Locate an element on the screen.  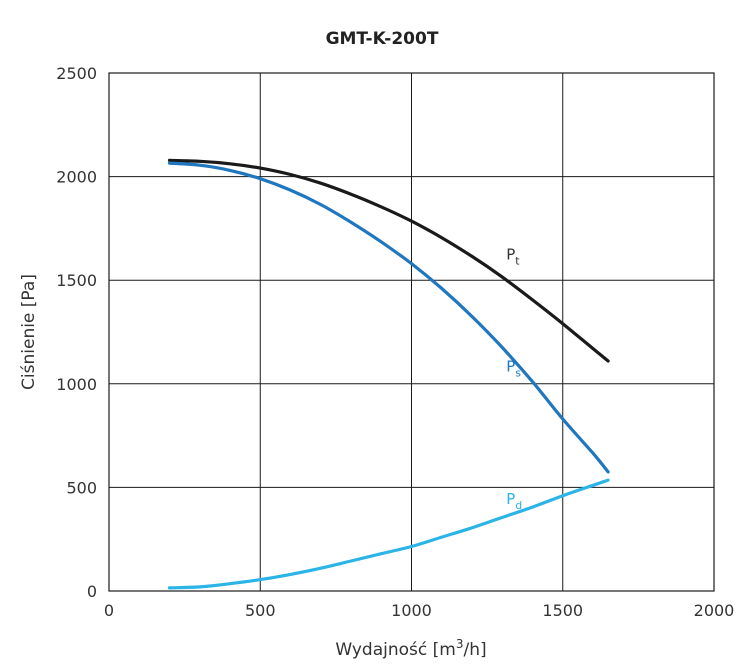
x-axis-label-sup: 3 is located at coordinates (460, 644).